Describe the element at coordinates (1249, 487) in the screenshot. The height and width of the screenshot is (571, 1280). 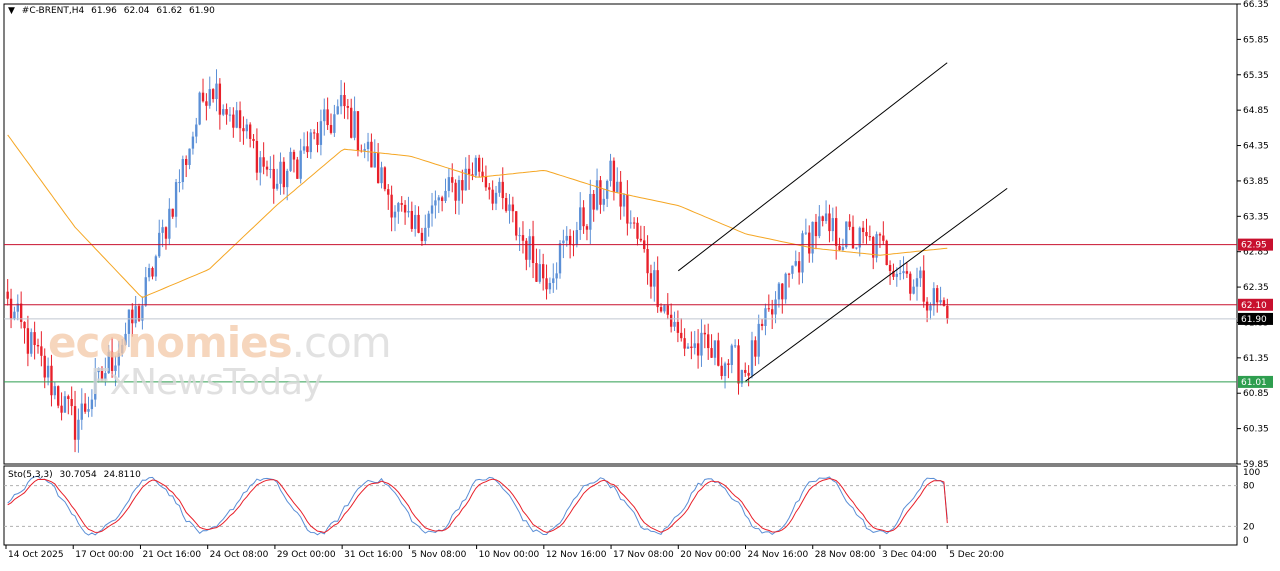
I see `stochastic-tick-label: 80` at that location.